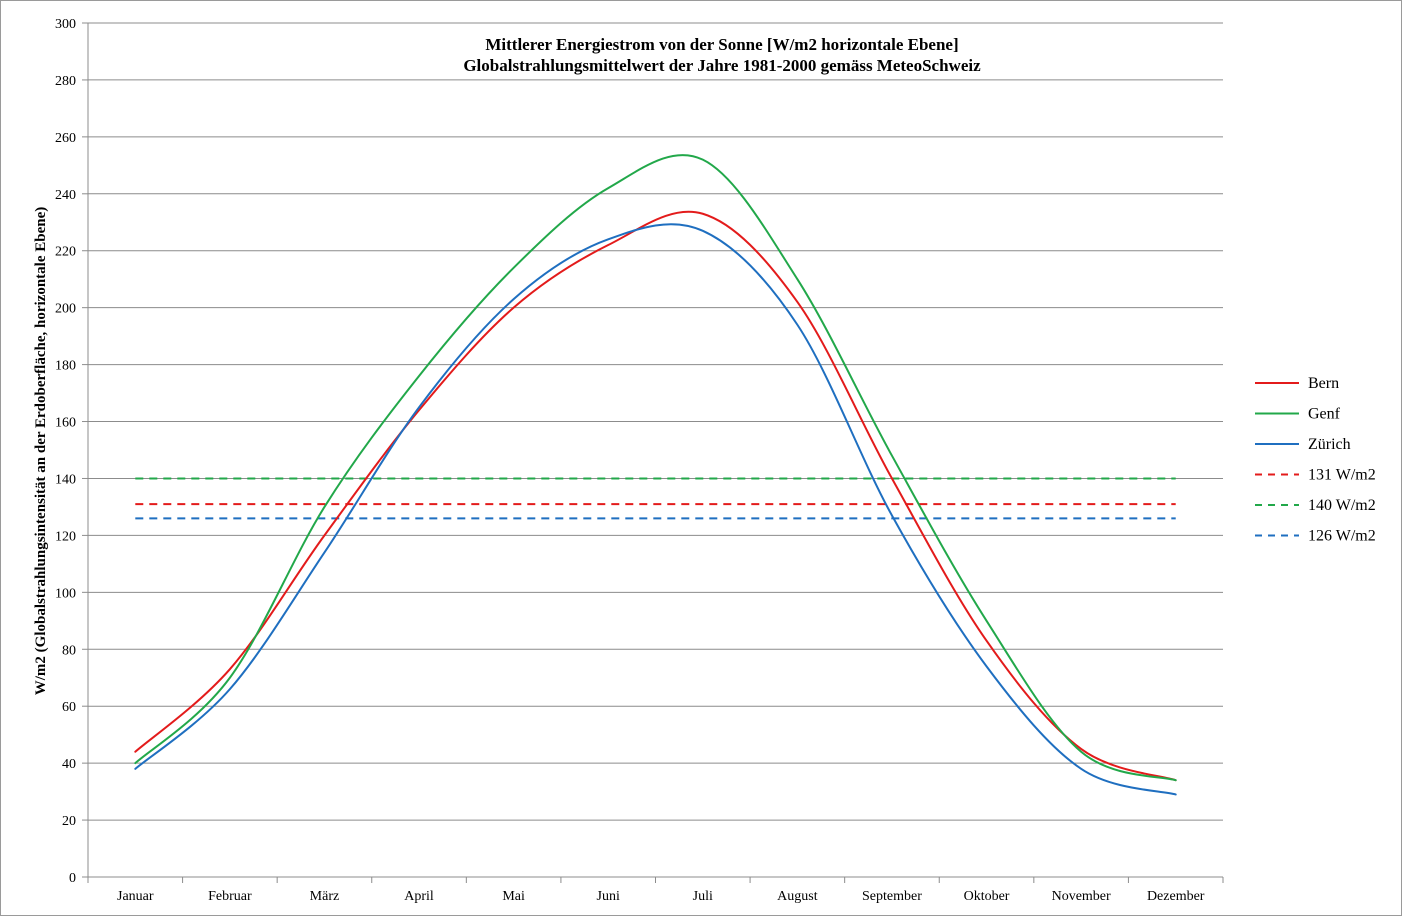  What do you see at coordinates (892, 896) in the screenshot?
I see `x-tick-label: September` at bounding box center [892, 896].